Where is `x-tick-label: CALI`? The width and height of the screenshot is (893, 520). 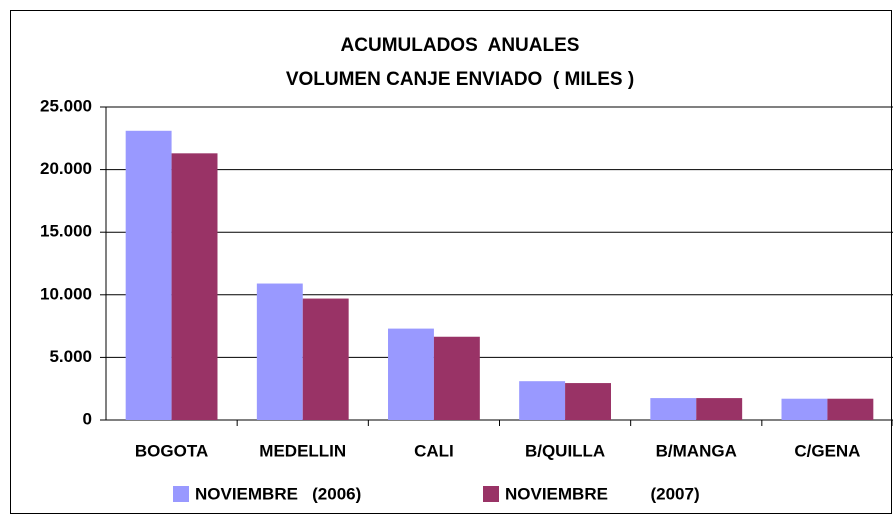 x-tick-label: CALI is located at coordinates (434, 450).